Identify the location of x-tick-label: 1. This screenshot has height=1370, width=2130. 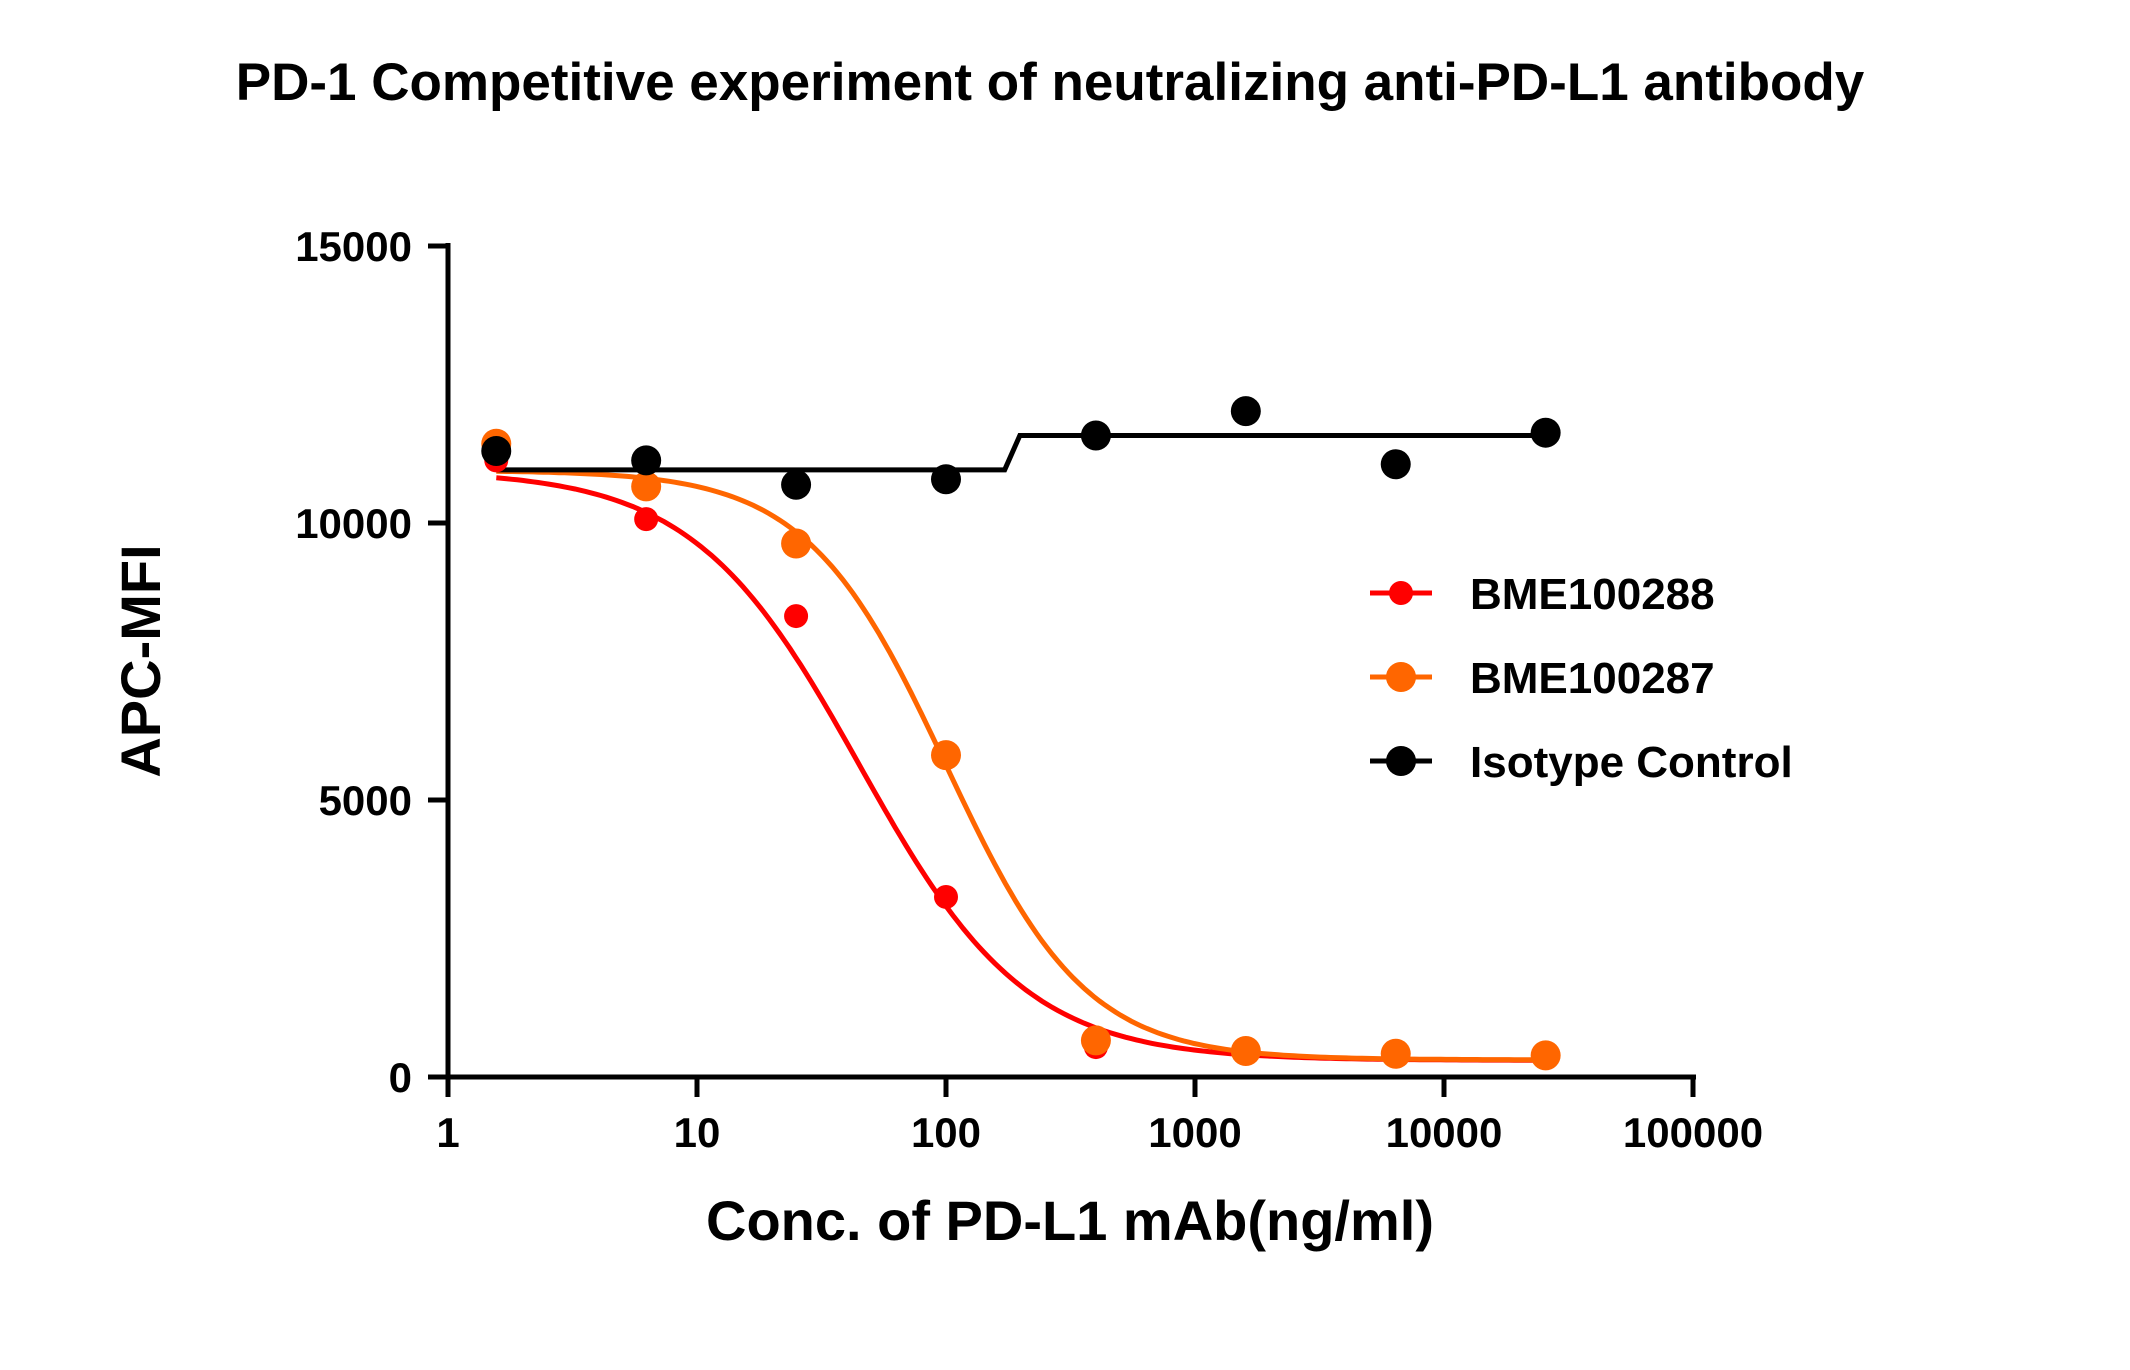
(447, 1132).